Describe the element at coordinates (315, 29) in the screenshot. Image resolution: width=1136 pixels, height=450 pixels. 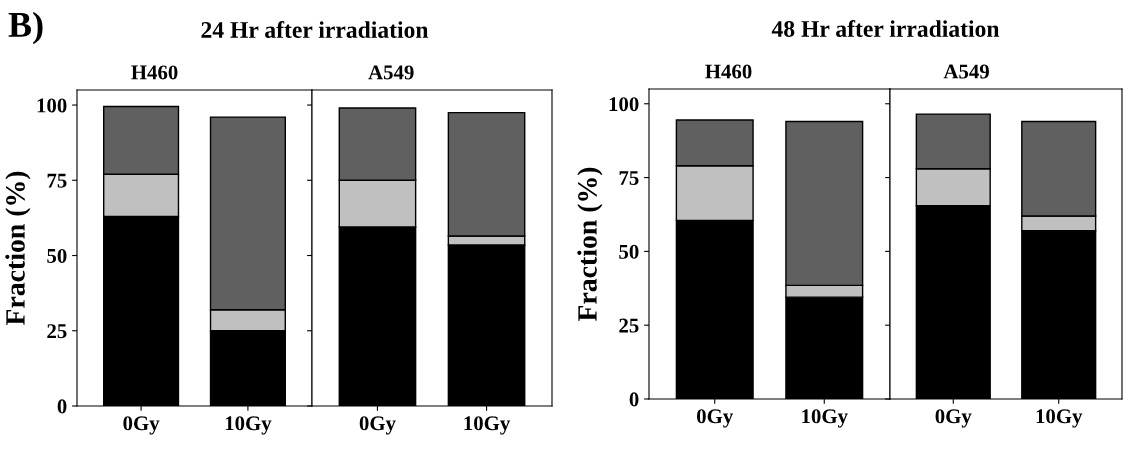
I see `chart-title: 24 Hr after irradiation` at that location.